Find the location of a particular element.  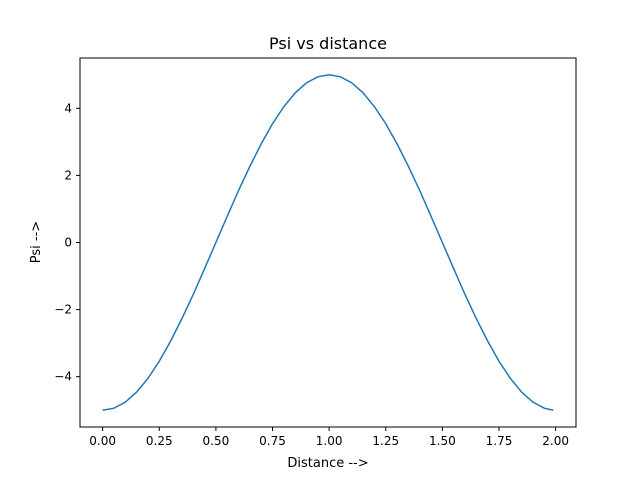

y-tick-label: 0 is located at coordinates (68, 243).